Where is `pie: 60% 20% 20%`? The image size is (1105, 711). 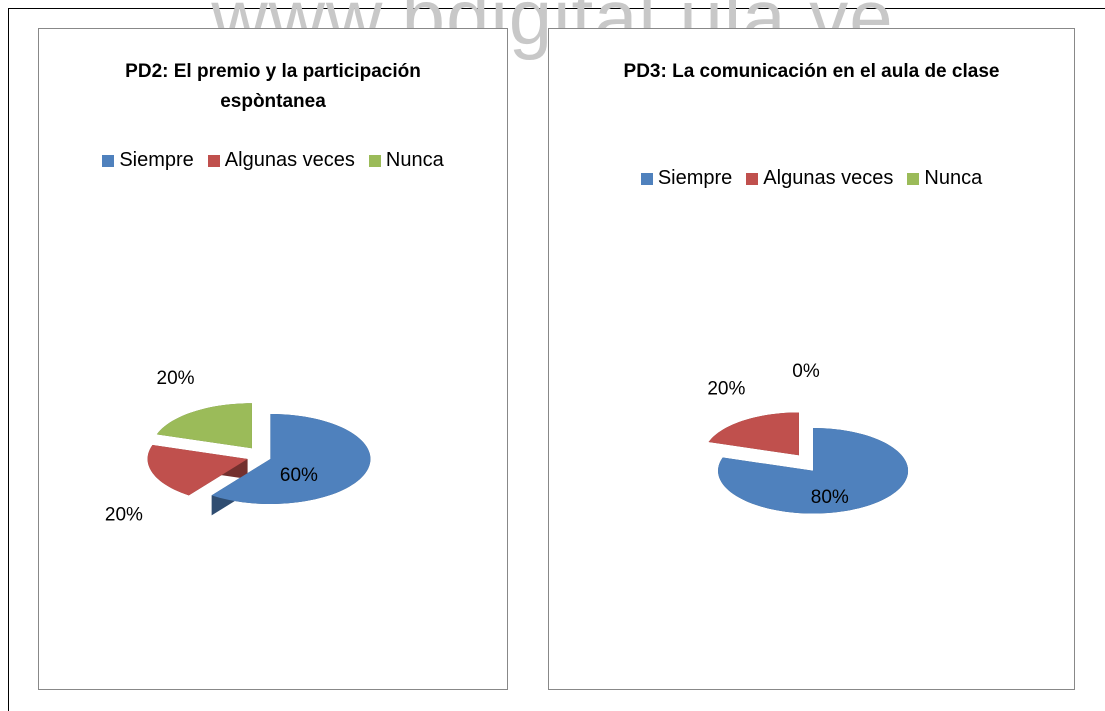 pie: 60% 20% 20% is located at coordinates (238, 446).